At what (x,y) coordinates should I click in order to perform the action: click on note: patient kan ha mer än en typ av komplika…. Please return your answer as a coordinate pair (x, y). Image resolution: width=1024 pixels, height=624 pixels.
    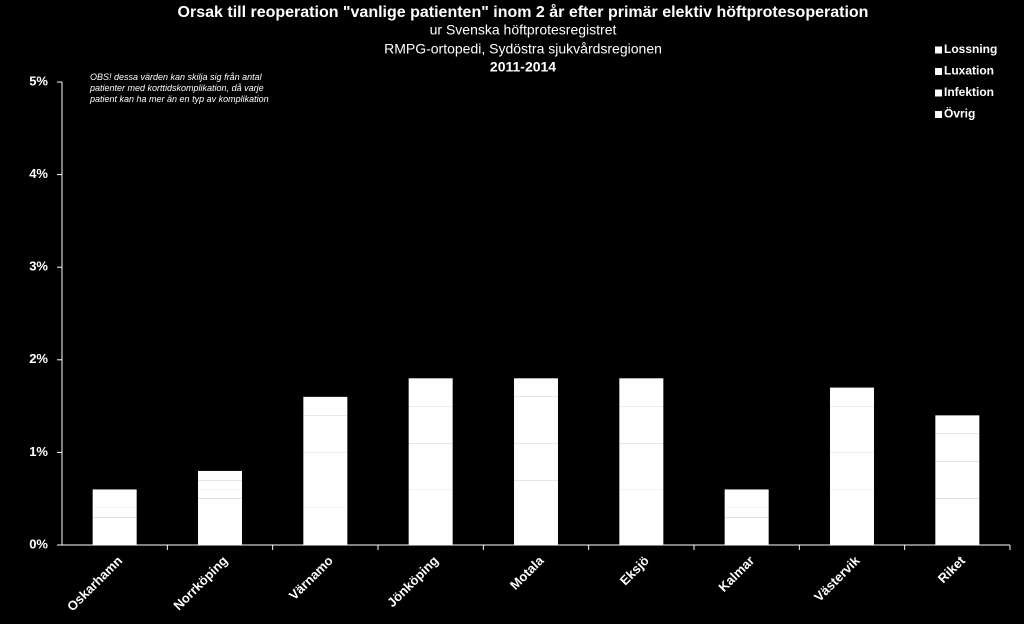
    Looking at the image, I should click on (179, 99).